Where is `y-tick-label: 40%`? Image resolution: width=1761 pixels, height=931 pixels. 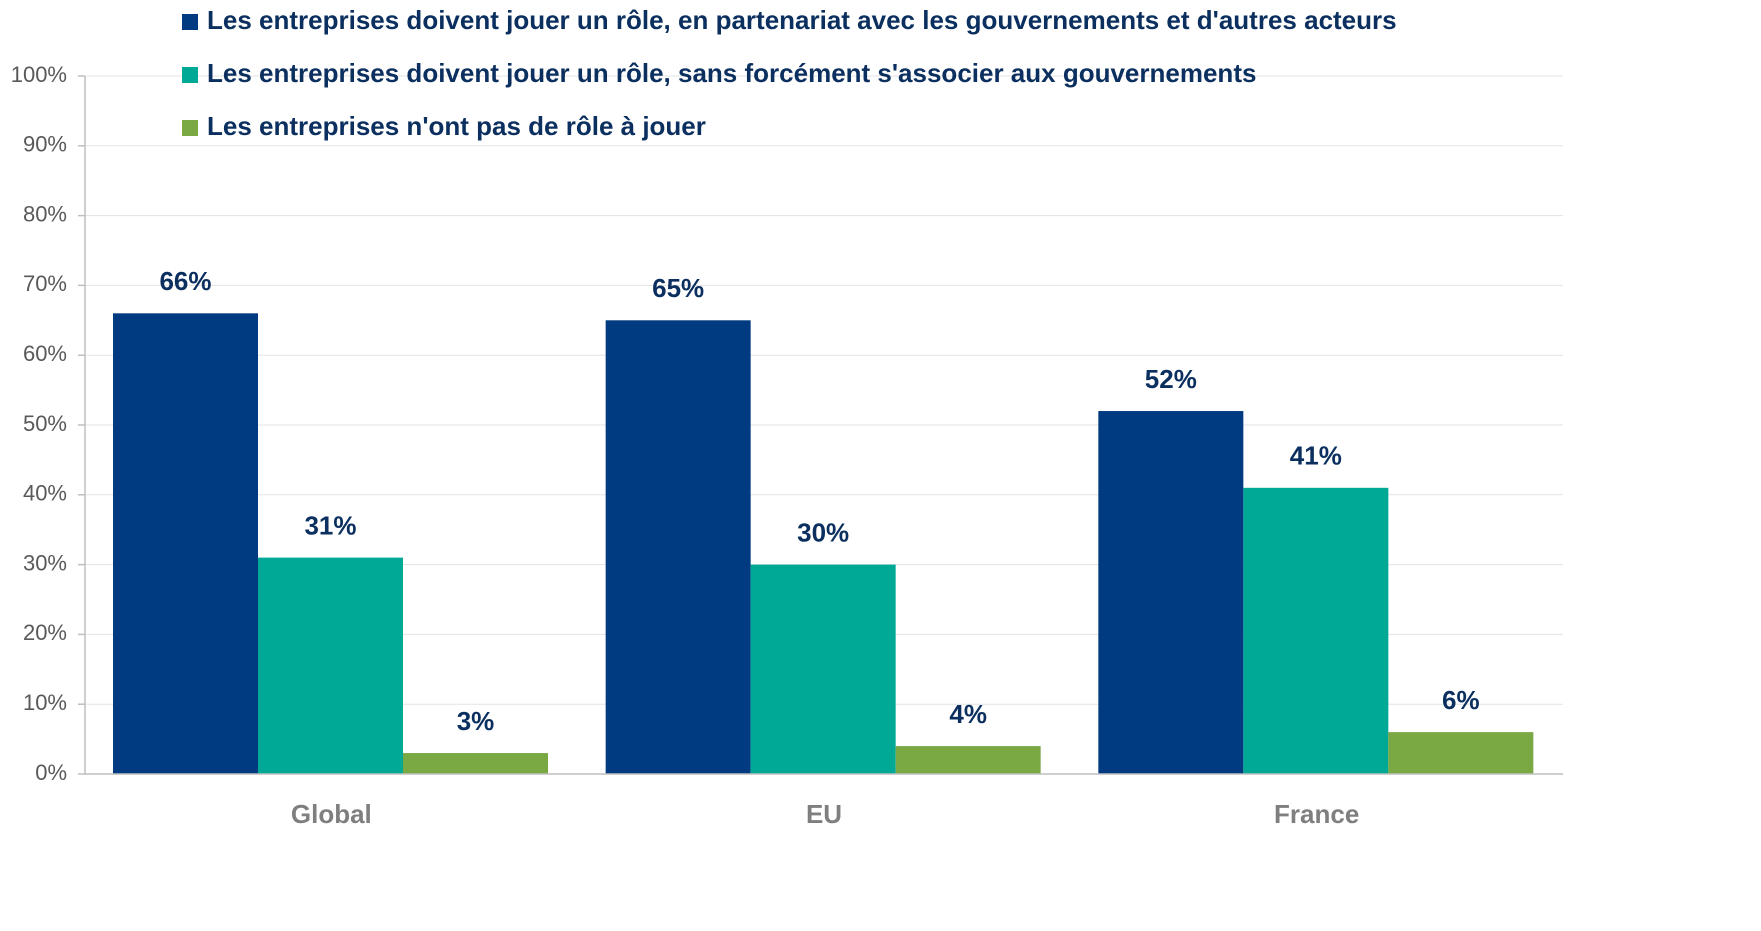 y-tick-label: 40% is located at coordinates (45, 493).